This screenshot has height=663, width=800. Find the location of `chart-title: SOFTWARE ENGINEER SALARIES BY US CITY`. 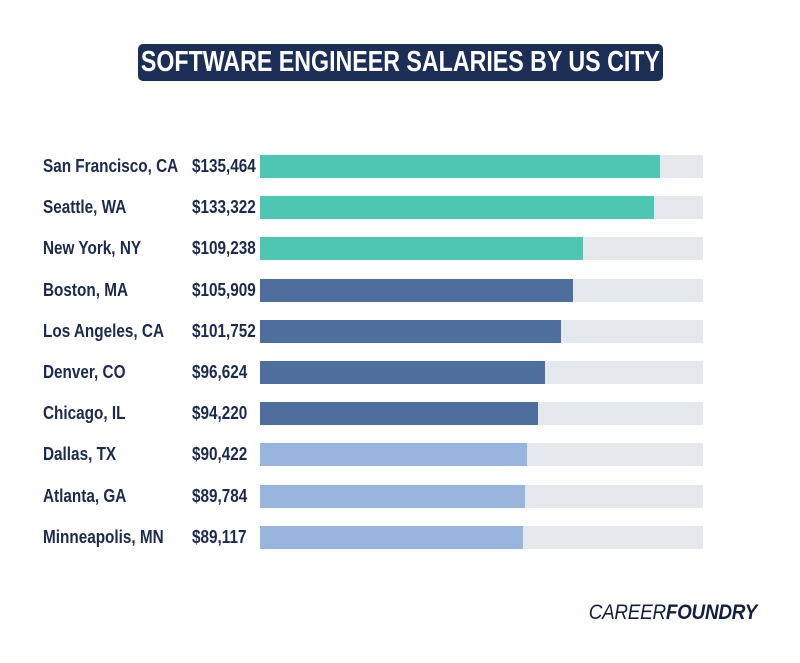

chart-title: SOFTWARE ENGINEER SALARIES BY US CITY is located at coordinates (400, 62).